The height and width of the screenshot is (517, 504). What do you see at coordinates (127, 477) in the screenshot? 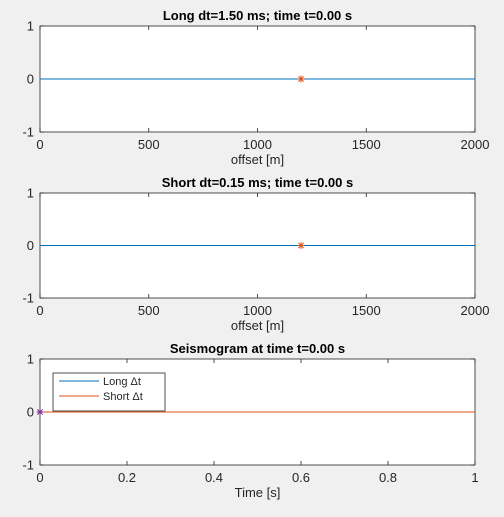
I see `x-tick-label: 0.2` at bounding box center [127, 477].